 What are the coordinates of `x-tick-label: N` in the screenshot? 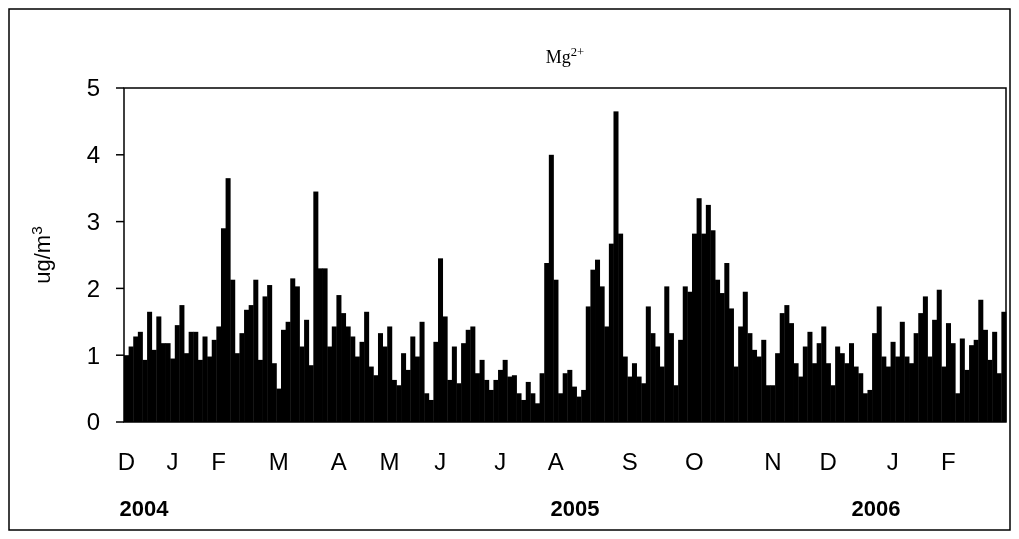 It's located at (773, 461).